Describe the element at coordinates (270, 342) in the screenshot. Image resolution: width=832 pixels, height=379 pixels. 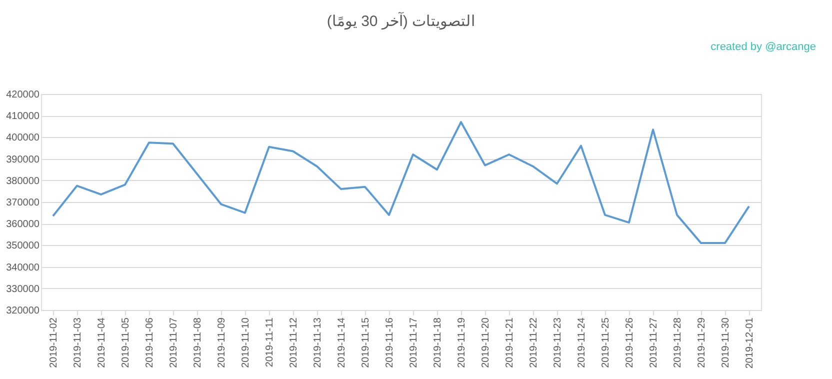
I see `x-tick-label: 2019-11-11` at that location.